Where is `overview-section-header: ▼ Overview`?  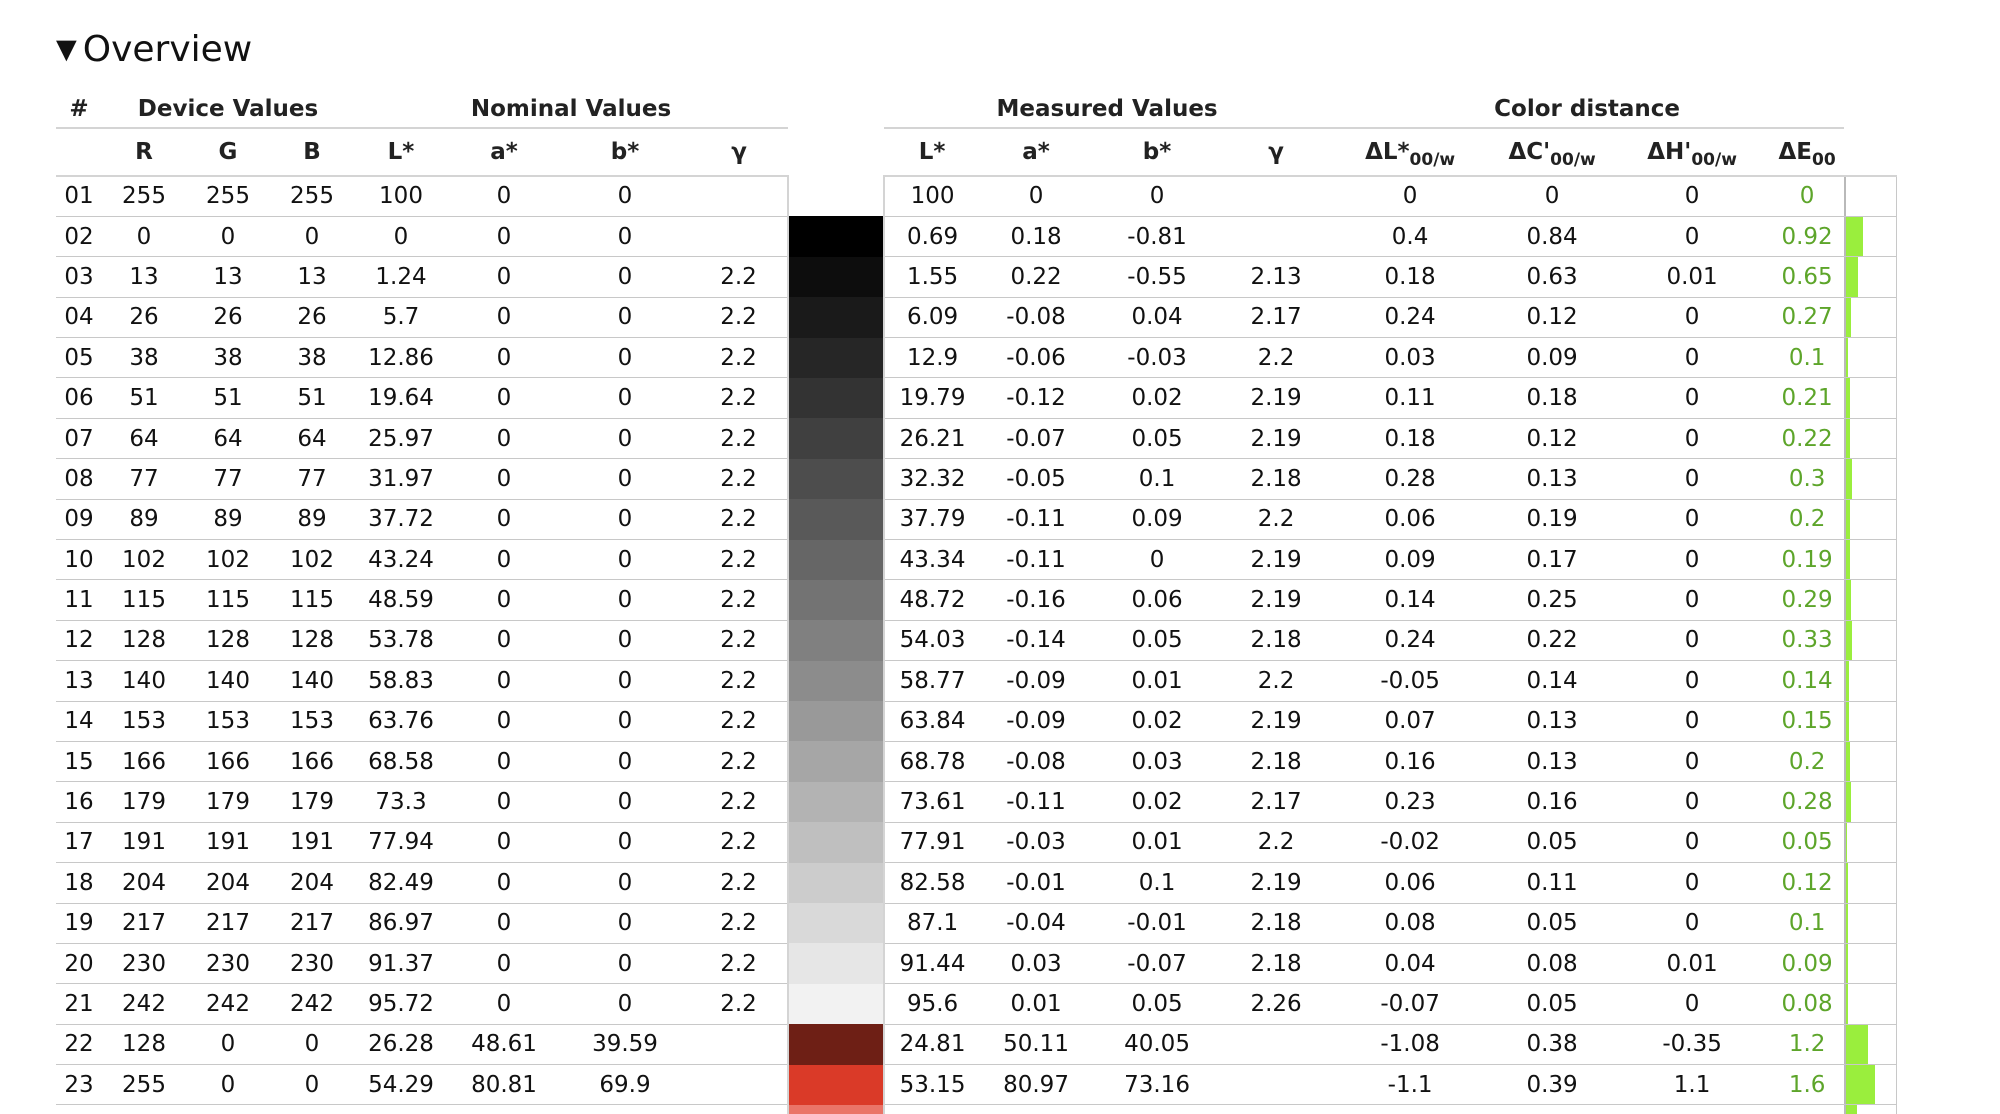
overview-section-header: ▼ Overview is located at coordinates (154, 49).